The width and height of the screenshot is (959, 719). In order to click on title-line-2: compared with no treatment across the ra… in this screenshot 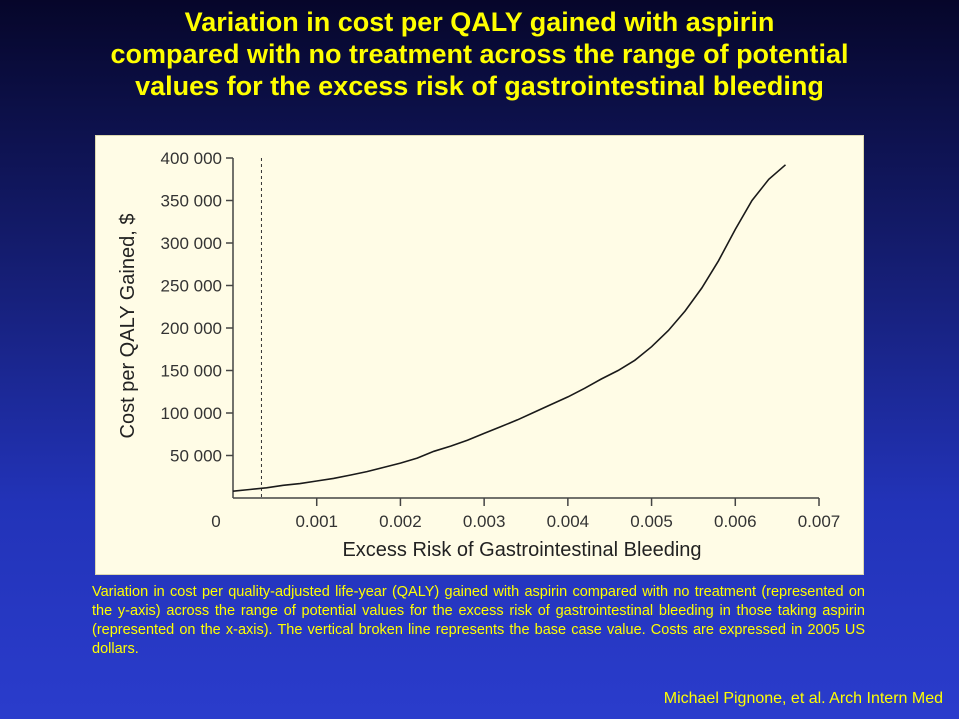, I will do `click(479, 54)`.